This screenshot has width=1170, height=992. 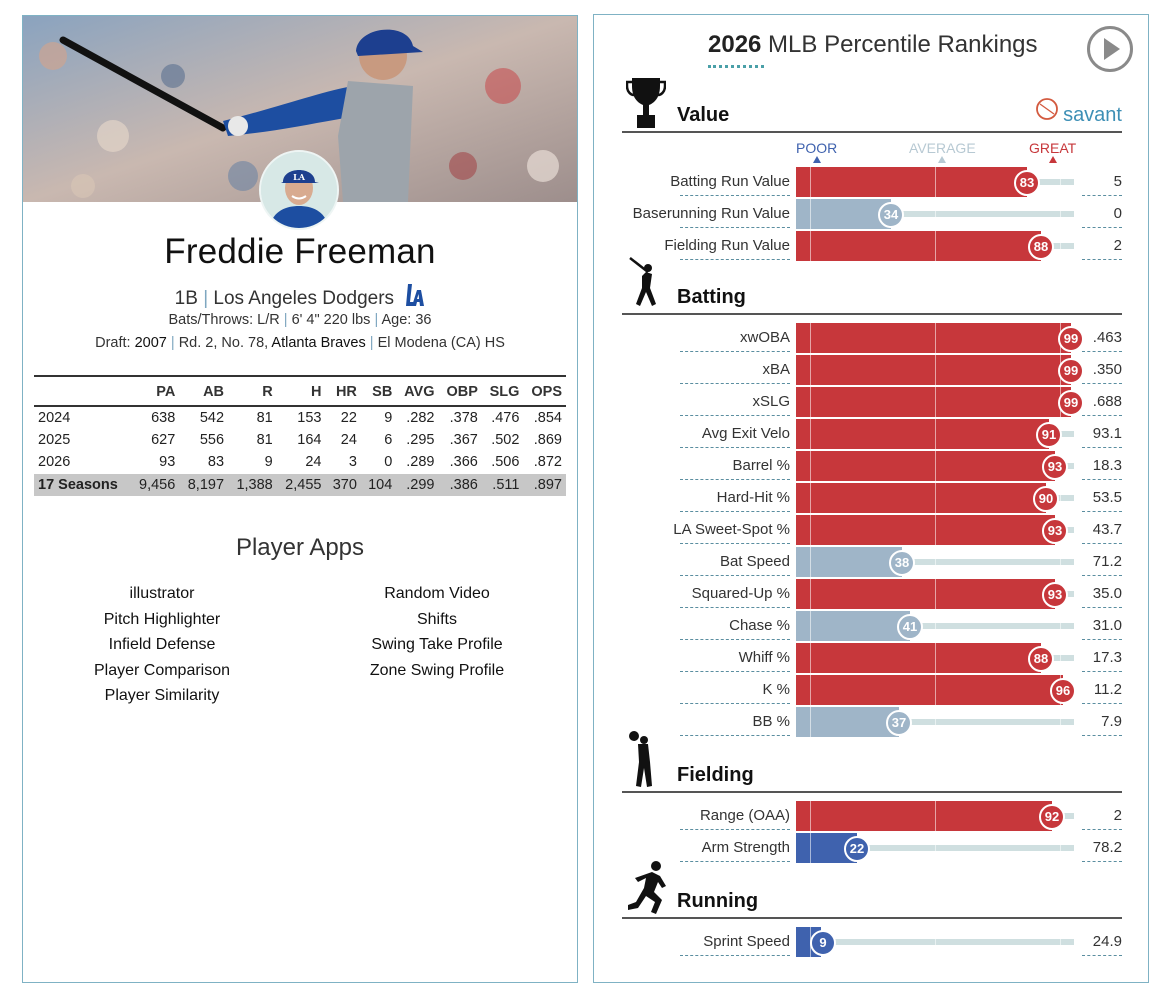 I want to click on stats-cell: 81, so click(x=264, y=417).